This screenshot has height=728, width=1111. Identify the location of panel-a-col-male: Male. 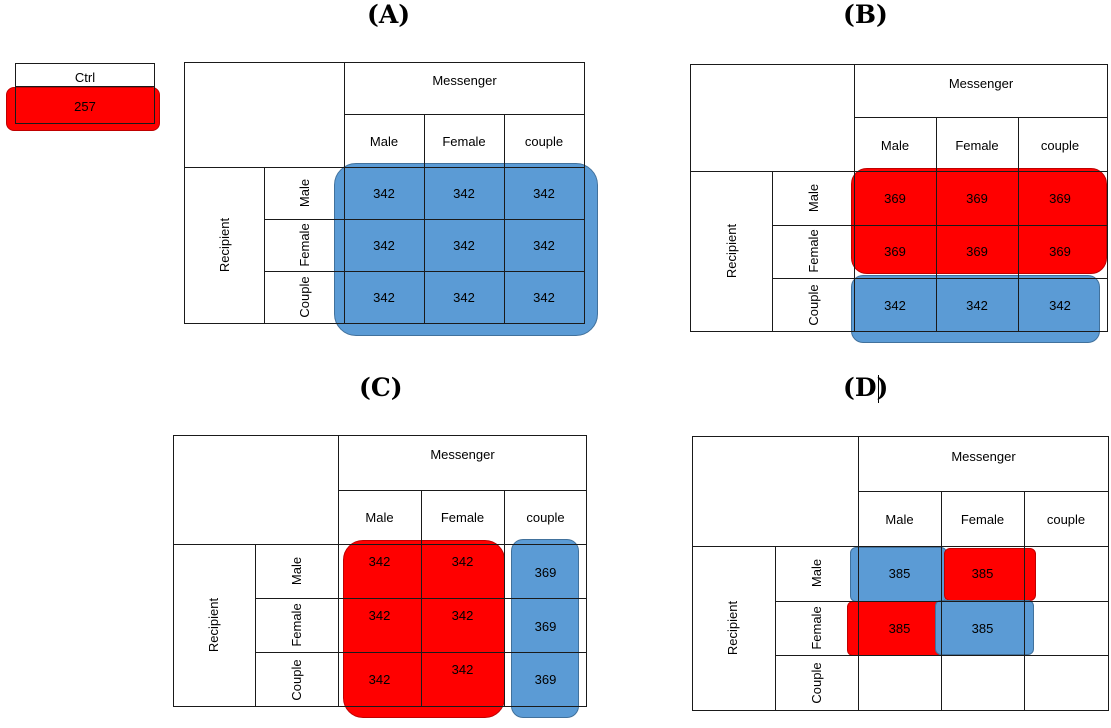
(384, 141).